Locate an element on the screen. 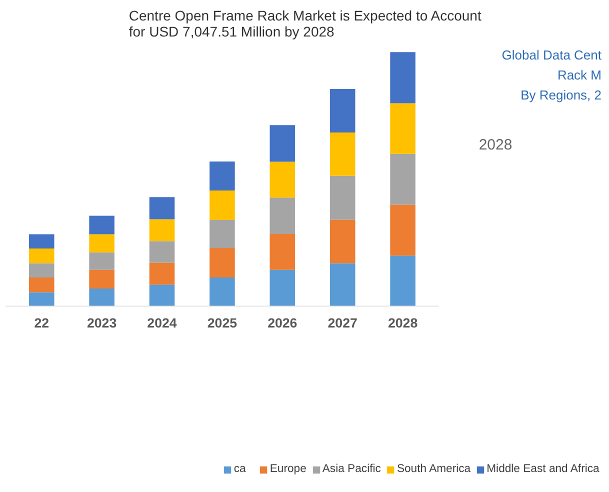 Image resolution: width=609 pixels, height=492 pixels. x-tick-label: 2027 is located at coordinates (343, 323).